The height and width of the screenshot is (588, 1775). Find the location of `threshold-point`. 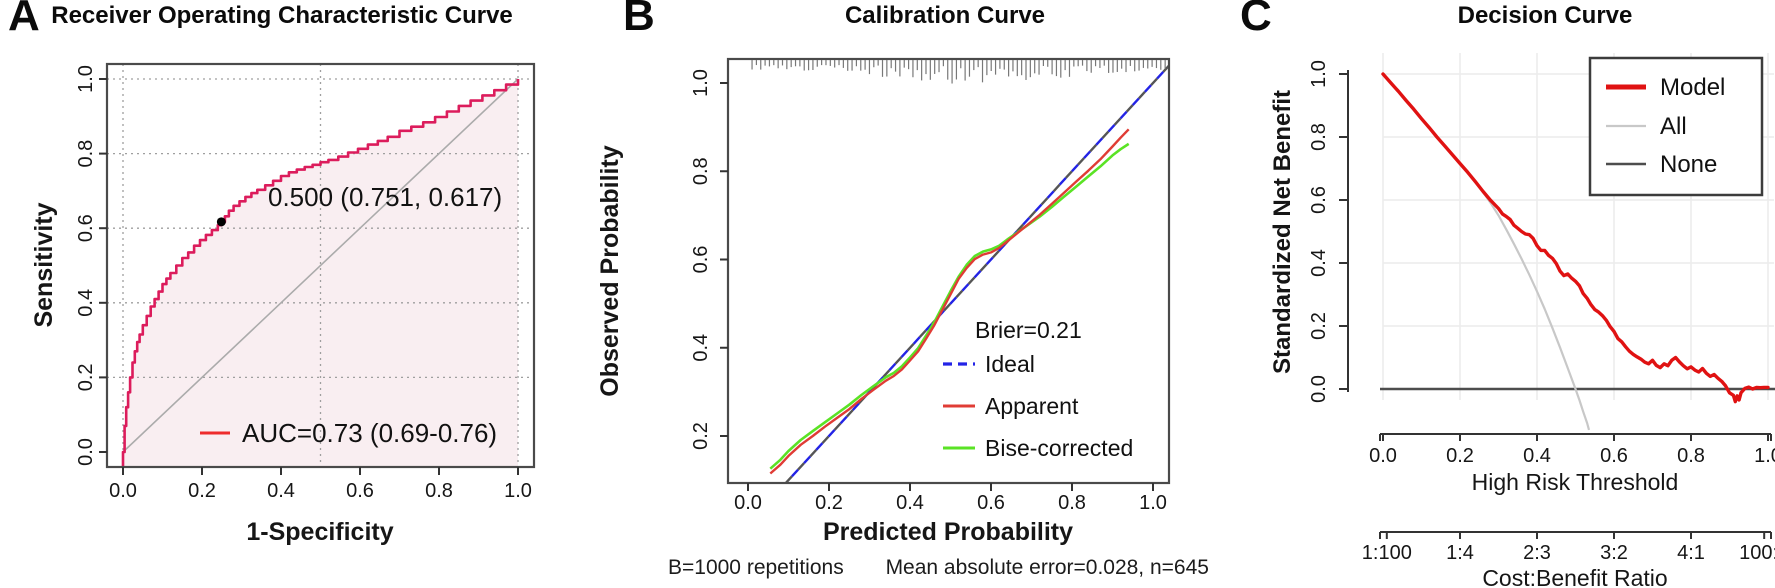

threshold-point is located at coordinates (221, 222).